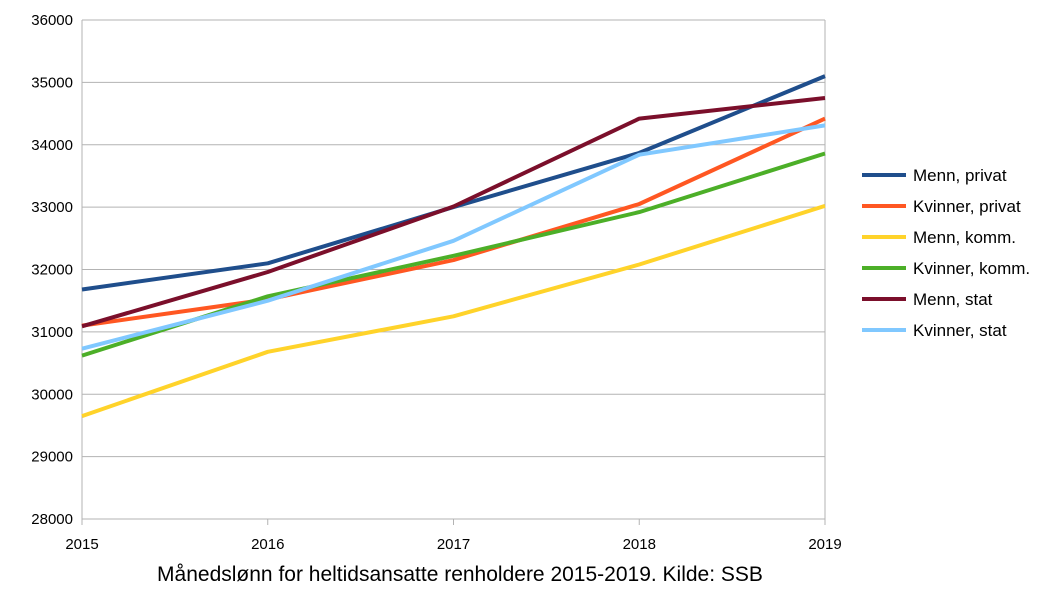 This screenshot has width=1058, height=594. What do you see at coordinates (81, 544) in the screenshot?
I see `x-tick-label: 2015` at bounding box center [81, 544].